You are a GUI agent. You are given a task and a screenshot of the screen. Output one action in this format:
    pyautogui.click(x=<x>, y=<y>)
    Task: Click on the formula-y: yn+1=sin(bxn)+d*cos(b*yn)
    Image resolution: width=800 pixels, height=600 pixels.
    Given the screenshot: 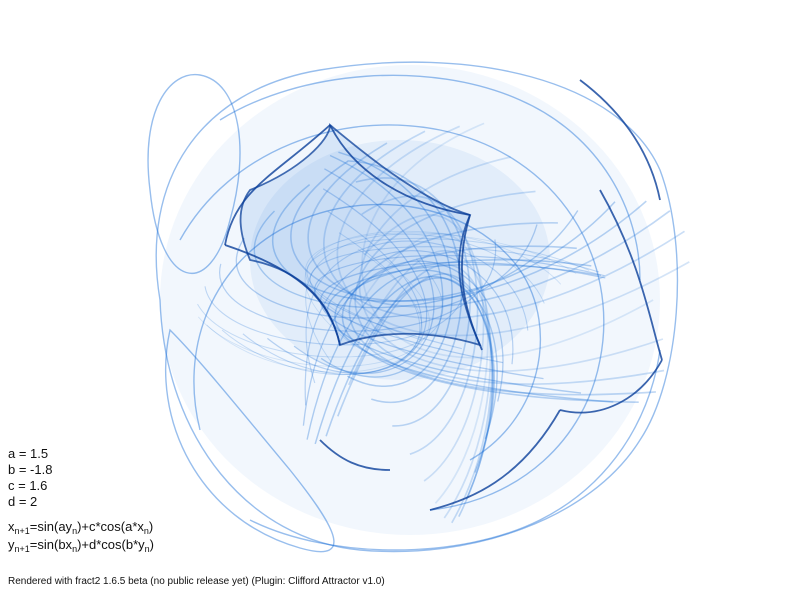 What is the action you would take?
    pyautogui.click(x=81, y=545)
    